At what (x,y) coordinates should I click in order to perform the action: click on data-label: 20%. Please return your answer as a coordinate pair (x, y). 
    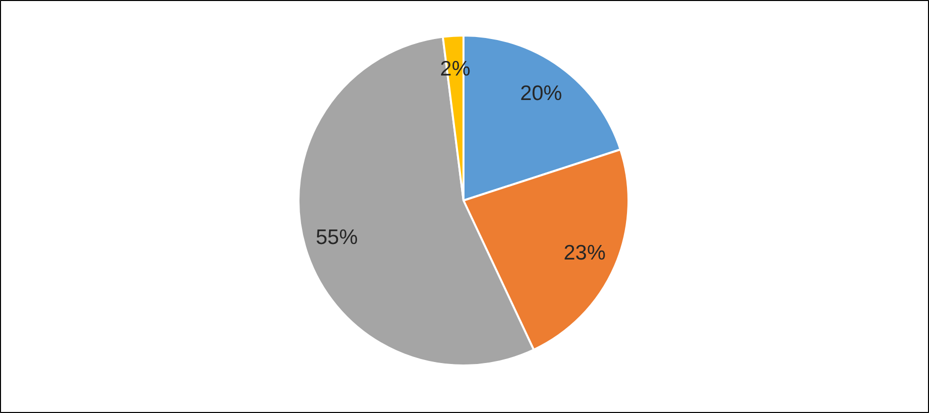
    Looking at the image, I should click on (541, 94).